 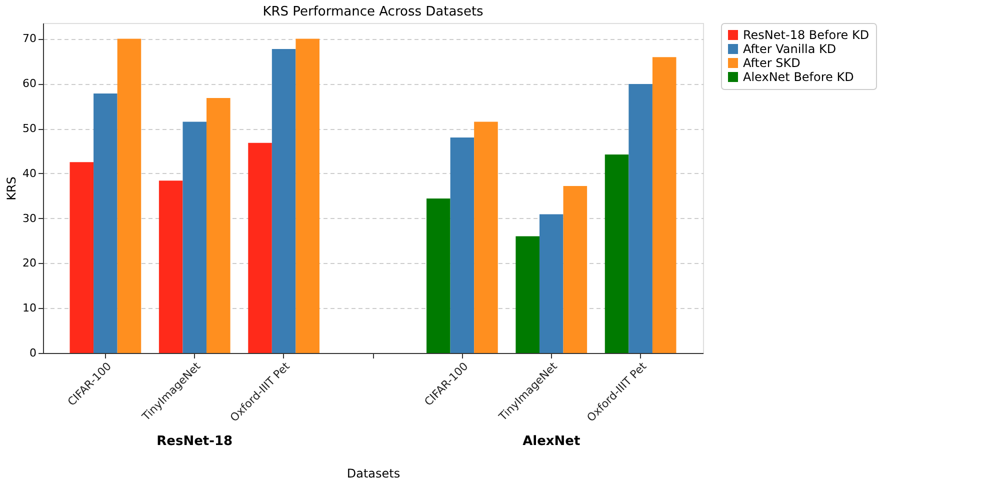 I want to click on y-tick-label: 10, so click(x=29, y=308).